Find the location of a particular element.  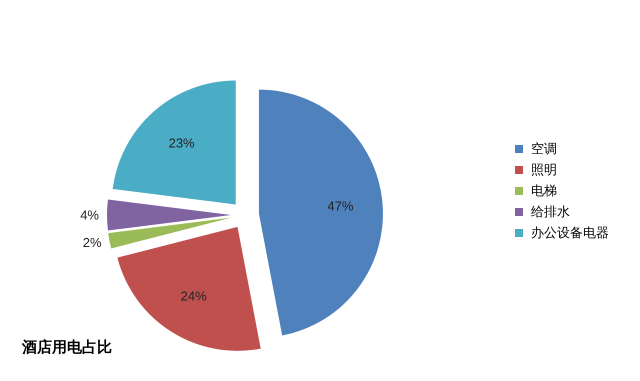

data-label: 23% is located at coordinates (182, 143).